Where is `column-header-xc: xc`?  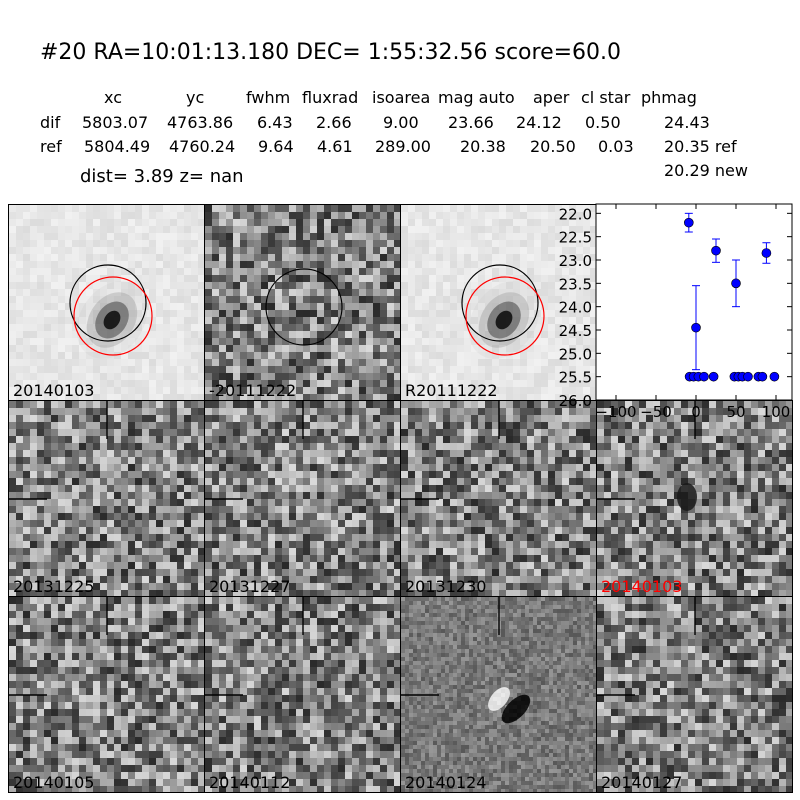 column-header-xc: xc is located at coordinates (113, 97).